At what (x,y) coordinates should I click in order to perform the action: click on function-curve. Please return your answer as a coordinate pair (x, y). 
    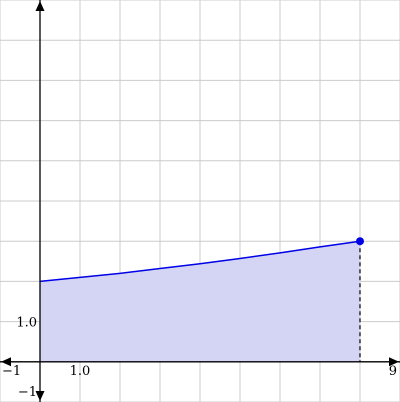
    Looking at the image, I should click on (200, 261).